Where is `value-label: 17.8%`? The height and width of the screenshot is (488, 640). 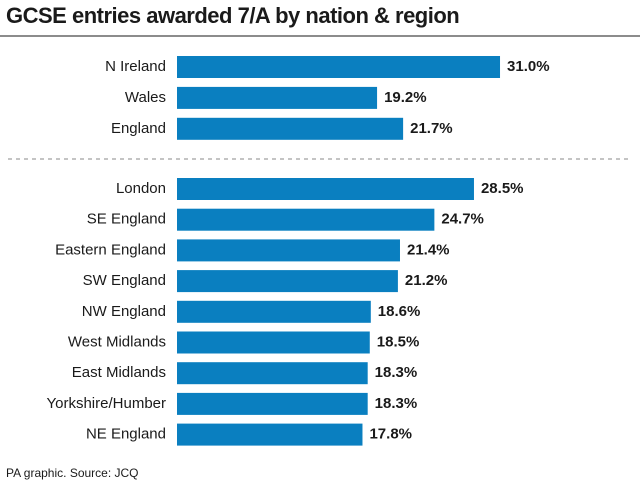 value-label: 17.8% is located at coordinates (390, 434).